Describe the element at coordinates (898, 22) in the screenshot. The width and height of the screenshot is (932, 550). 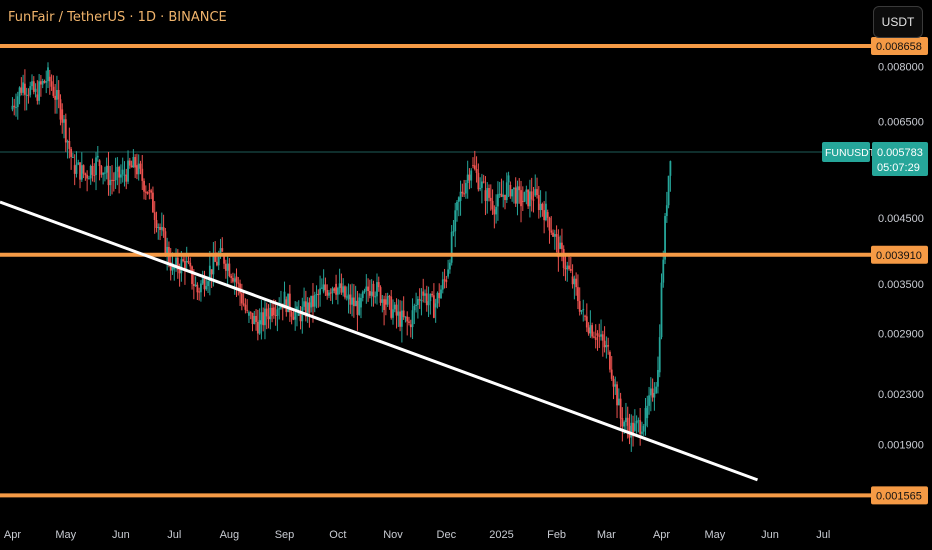
I see `currency-unit-button: USDT` at that location.